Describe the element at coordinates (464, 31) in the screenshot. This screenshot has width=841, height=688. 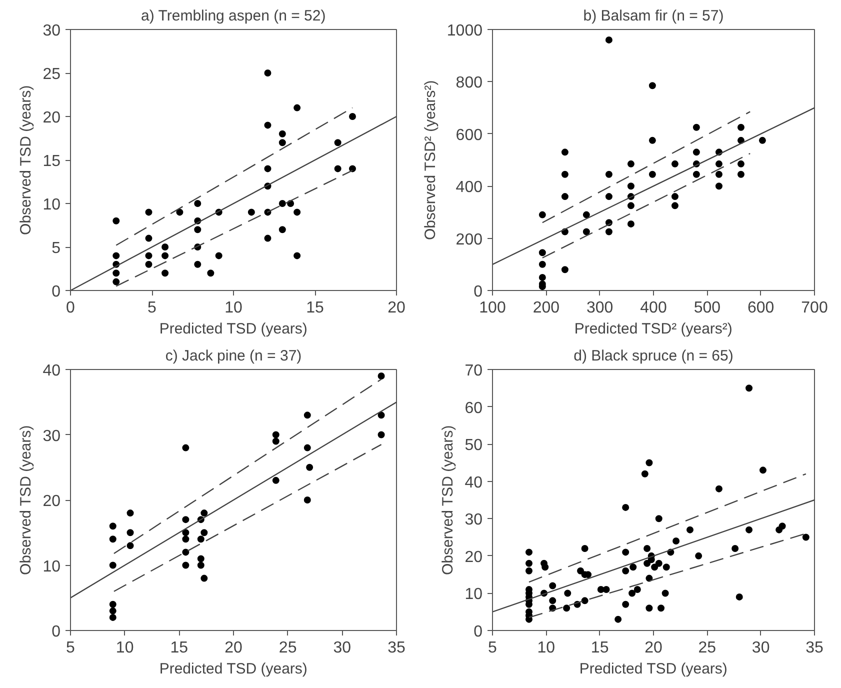
I see `y-tick-label: 1000` at that location.